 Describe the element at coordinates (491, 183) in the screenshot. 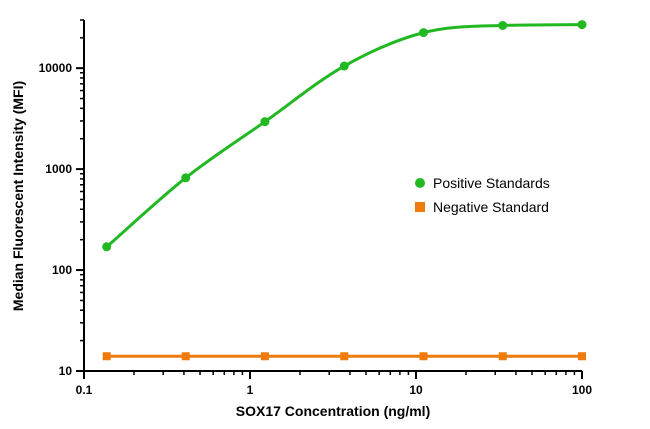

I see `legend-label-positive-standards: Positive Standards` at that location.